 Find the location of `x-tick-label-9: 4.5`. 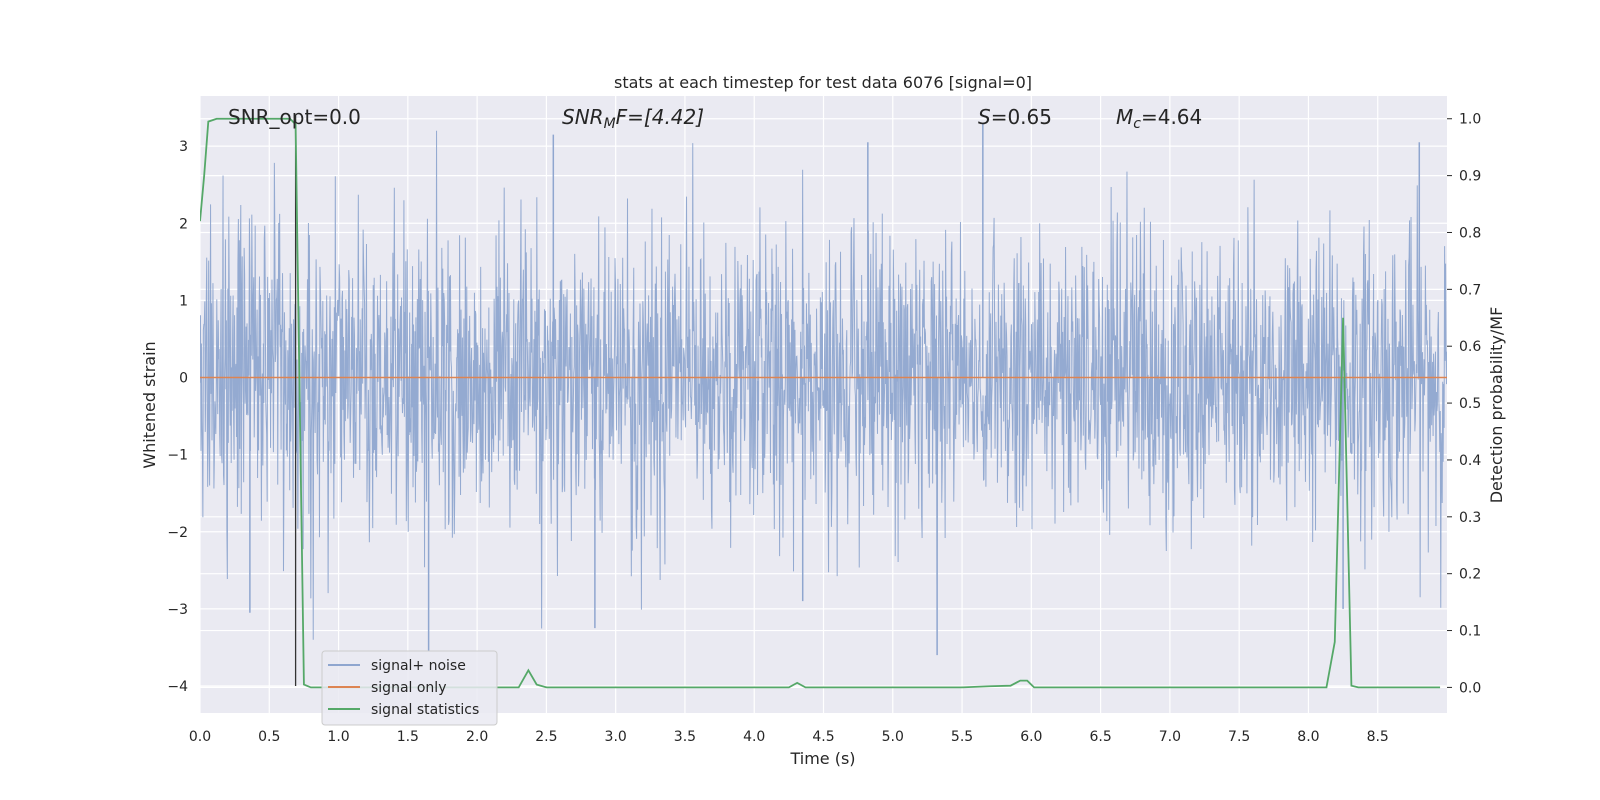

x-tick-label-9: 4.5 is located at coordinates (823, 737).